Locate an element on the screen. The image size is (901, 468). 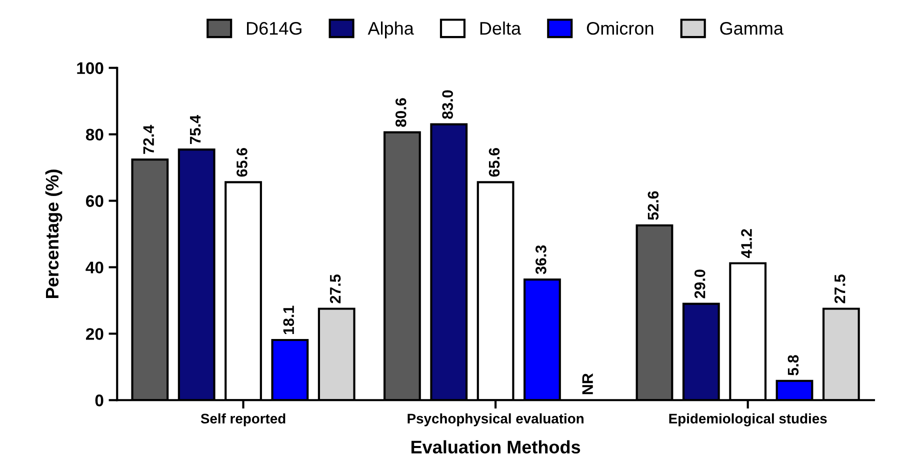
y-tick-label: 80 is located at coordinates (95, 134).